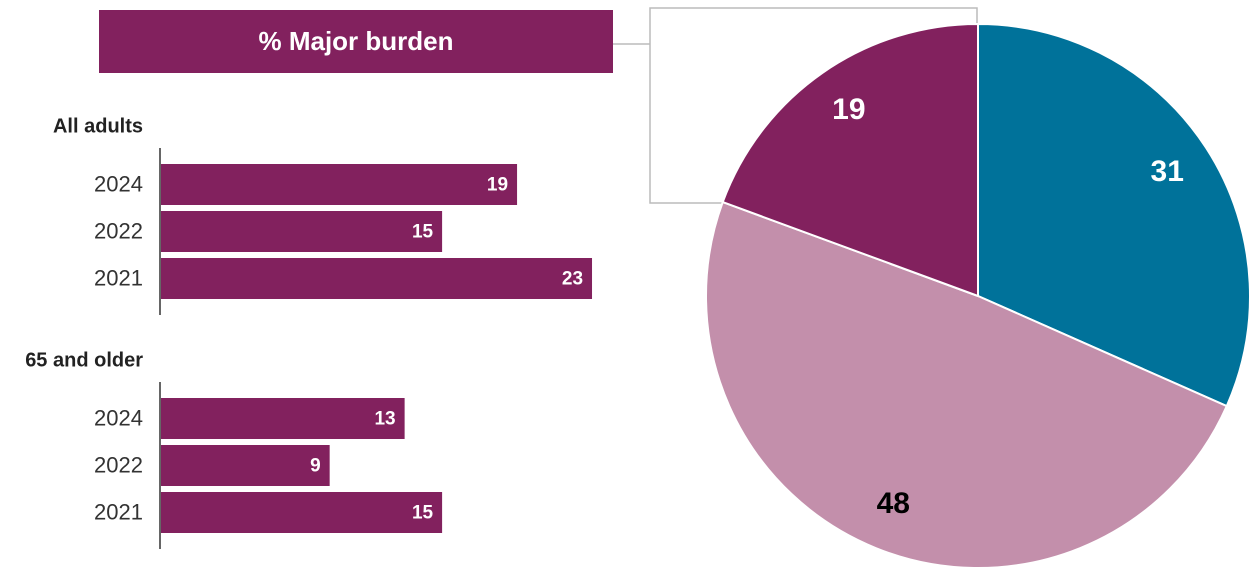 The width and height of the screenshot is (1251, 570). I want to click on pie-label: 19, so click(848, 109).